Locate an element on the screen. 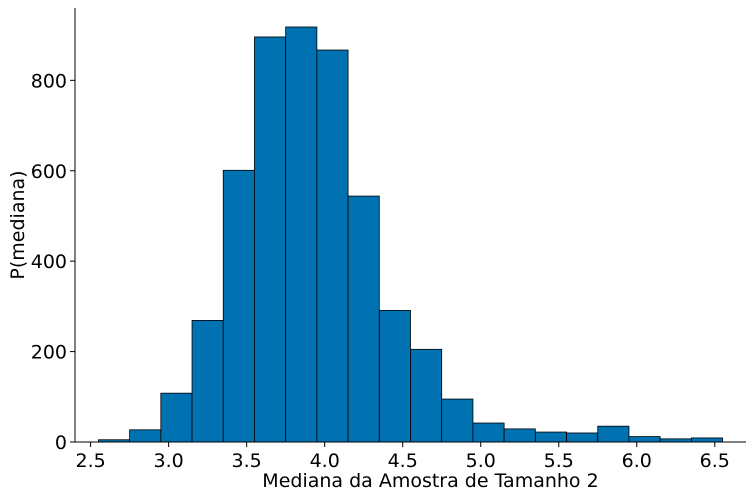 The height and width of the screenshot is (498, 752). x-tick-label: 4.0 is located at coordinates (325, 461).